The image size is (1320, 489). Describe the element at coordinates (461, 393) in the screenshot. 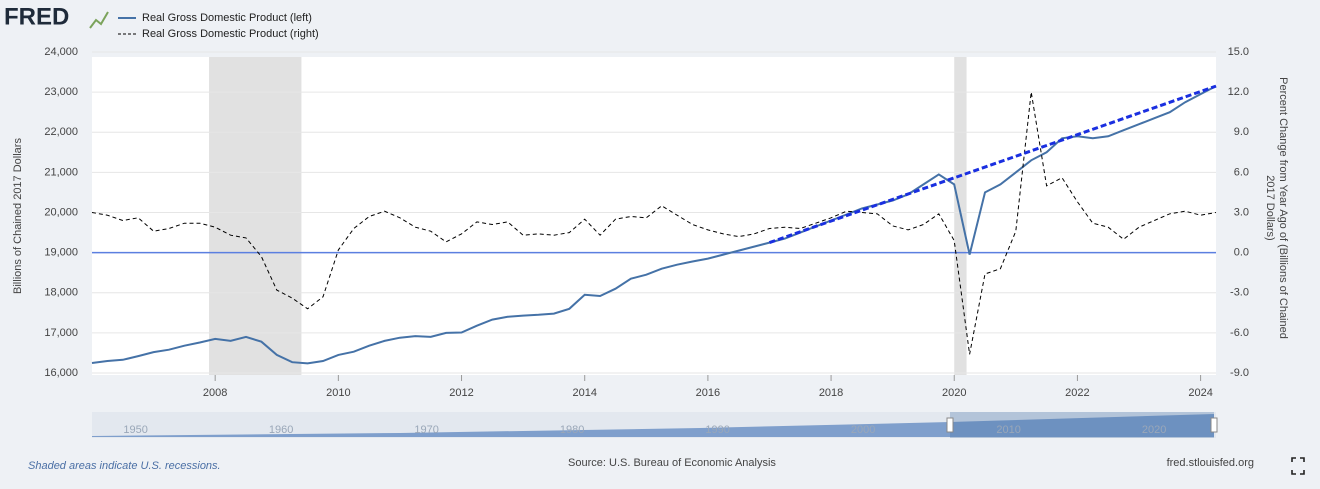

I see `x-tick-label: 2012` at that location.